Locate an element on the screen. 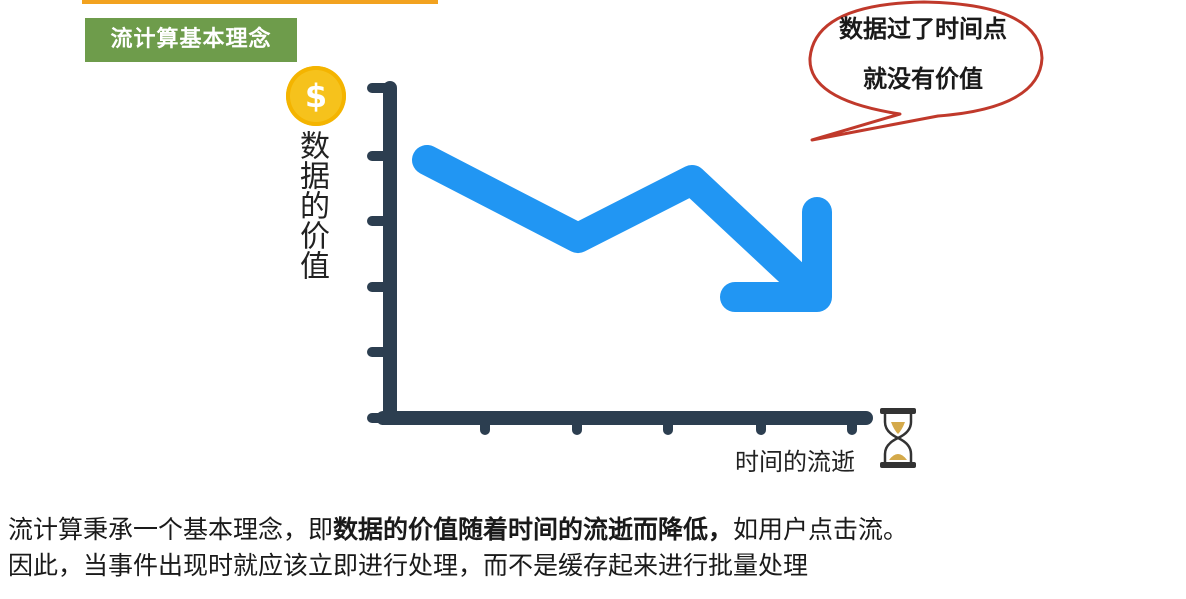 The height and width of the screenshot is (599, 1186). coin-symbol: $ is located at coordinates (316, 96).